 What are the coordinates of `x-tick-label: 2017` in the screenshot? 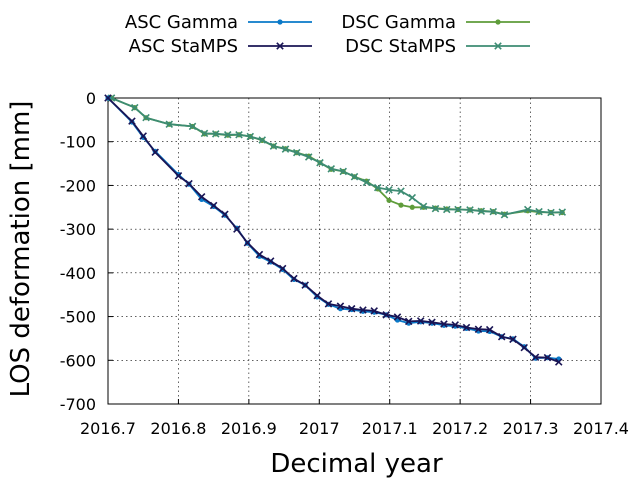 It's located at (319, 428).